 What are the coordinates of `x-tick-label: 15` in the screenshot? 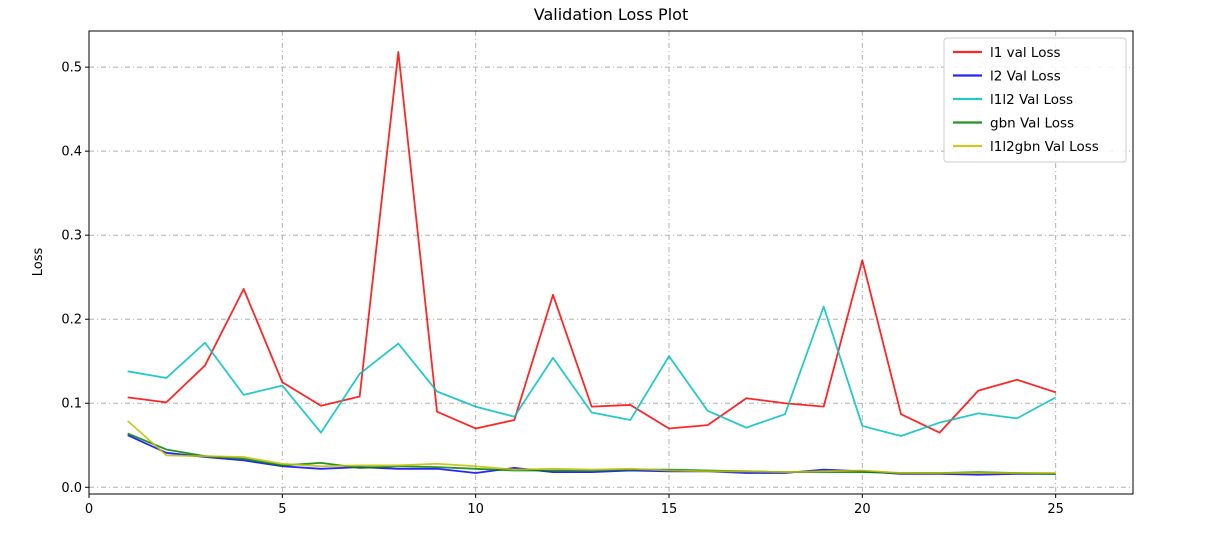 It's located at (669, 509).